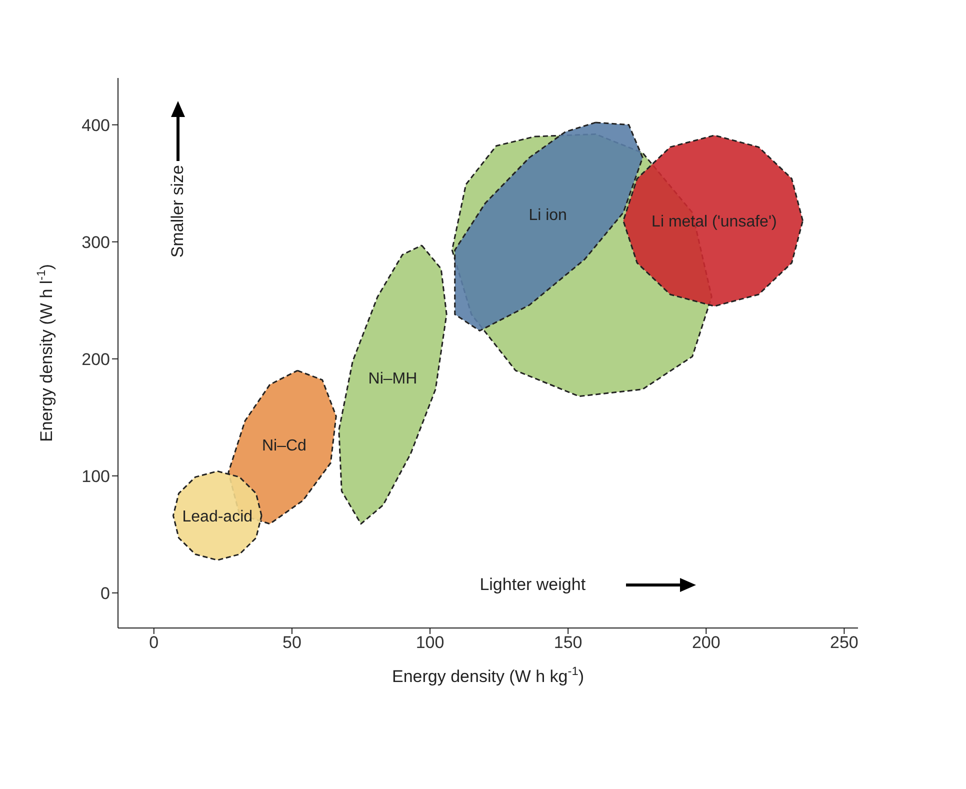  I want to click on y-tick-label: 200, so click(96, 359).